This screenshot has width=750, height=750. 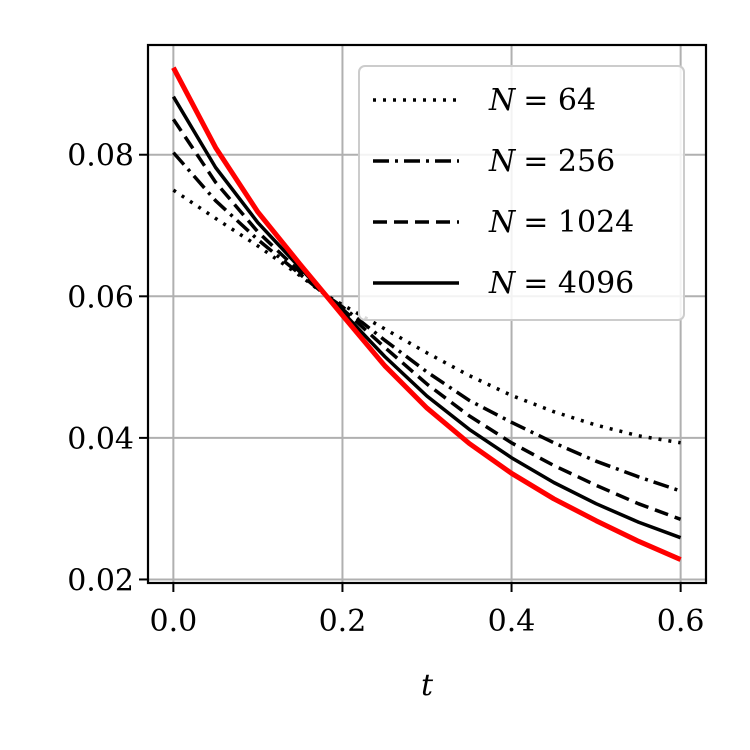 What do you see at coordinates (551, 161) in the screenshot?
I see `legend-label: N = 256` at bounding box center [551, 161].